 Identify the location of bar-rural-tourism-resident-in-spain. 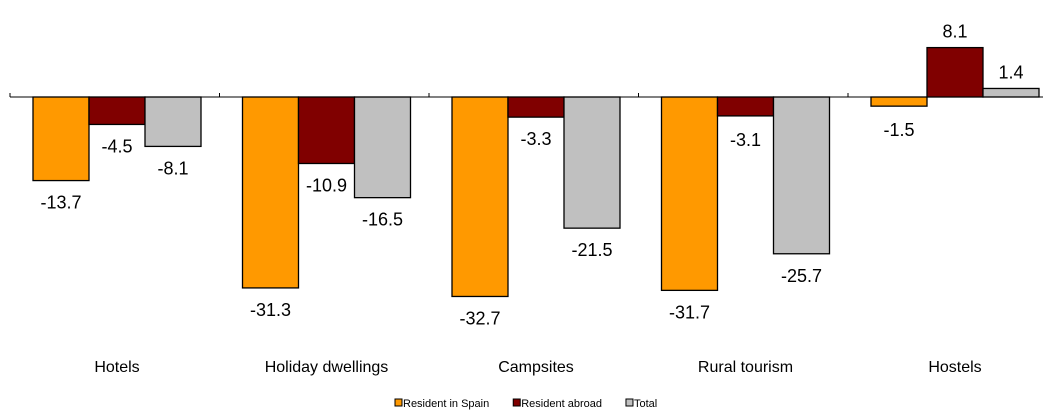
(689, 194).